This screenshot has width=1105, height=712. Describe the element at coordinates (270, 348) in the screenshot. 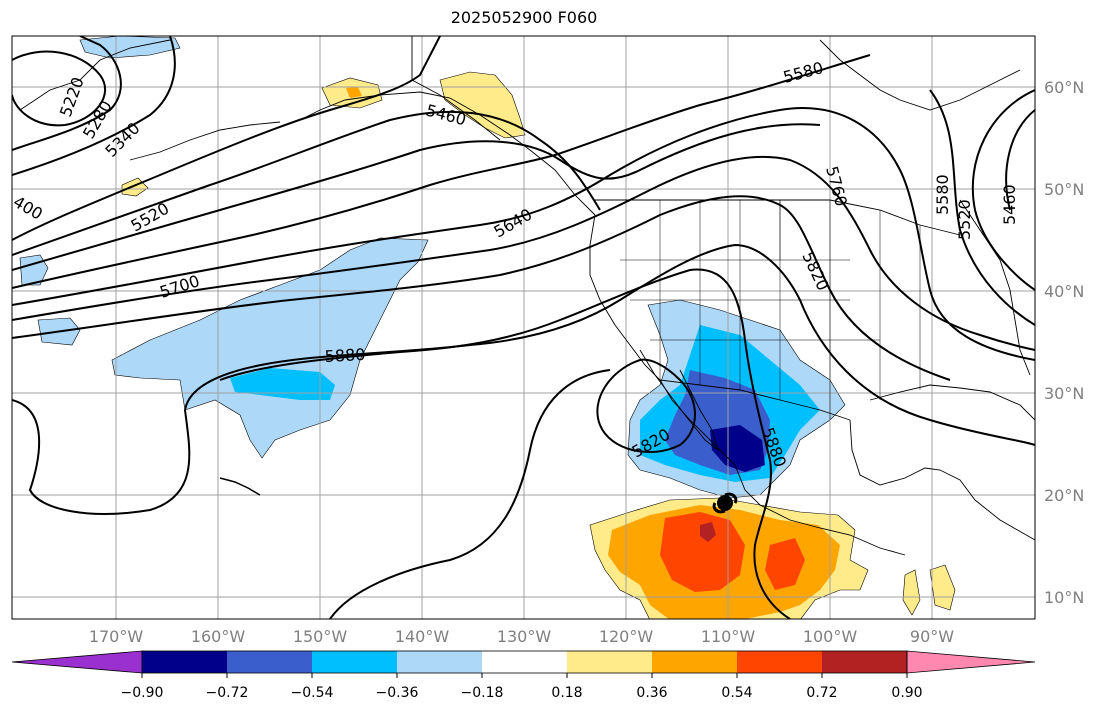

I see `neg-anomaly-pacific` at that location.